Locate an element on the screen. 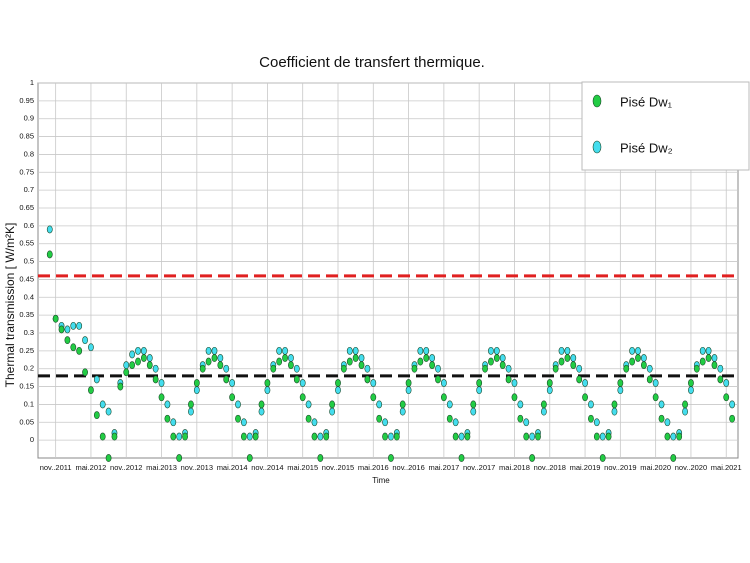 The width and height of the screenshot is (750, 563). y-tick-label: 0.5 is located at coordinates (29, 261).